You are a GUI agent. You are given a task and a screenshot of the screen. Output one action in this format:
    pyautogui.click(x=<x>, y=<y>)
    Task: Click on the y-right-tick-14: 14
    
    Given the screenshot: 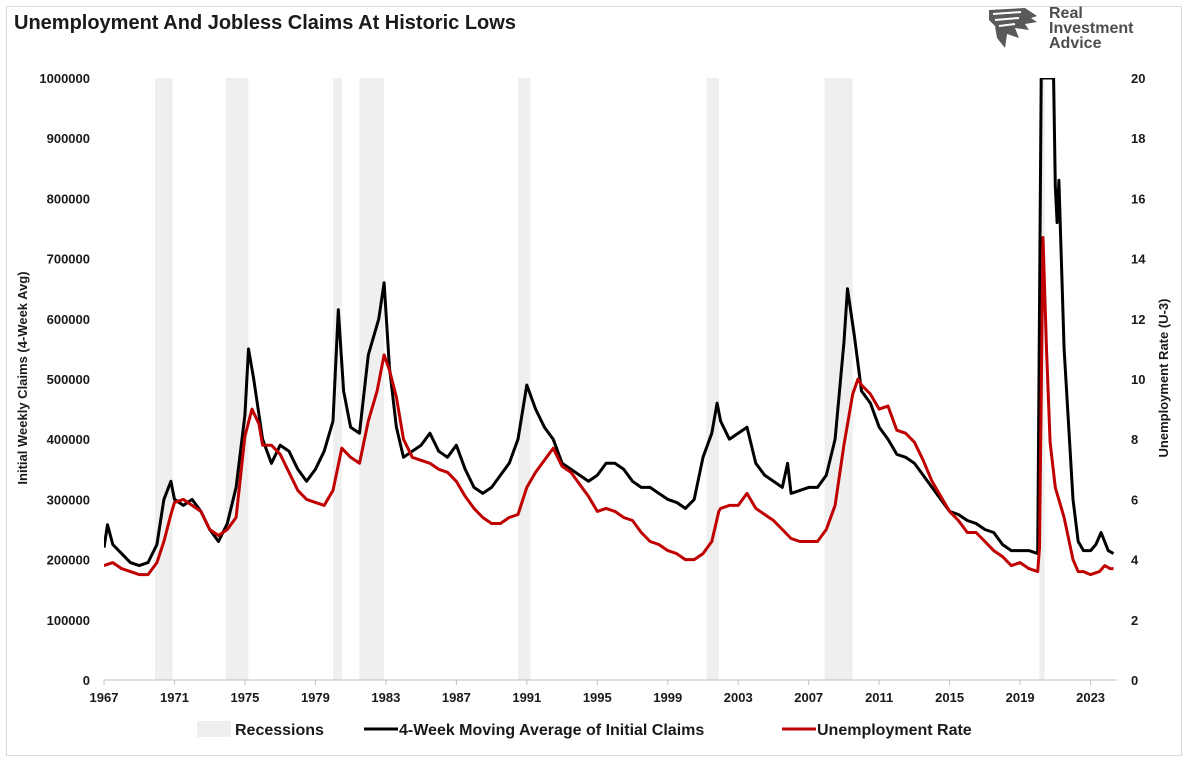 What is the action you would take?
    pyautogui.click(x=1138, y=259)
    